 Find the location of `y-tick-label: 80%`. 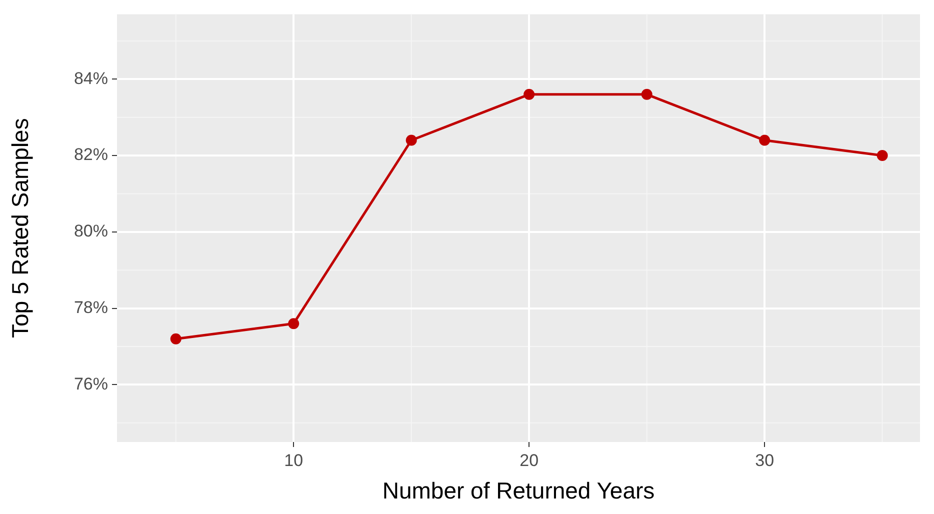

y-tick-label: 80% is located at coordinates (91, 231).